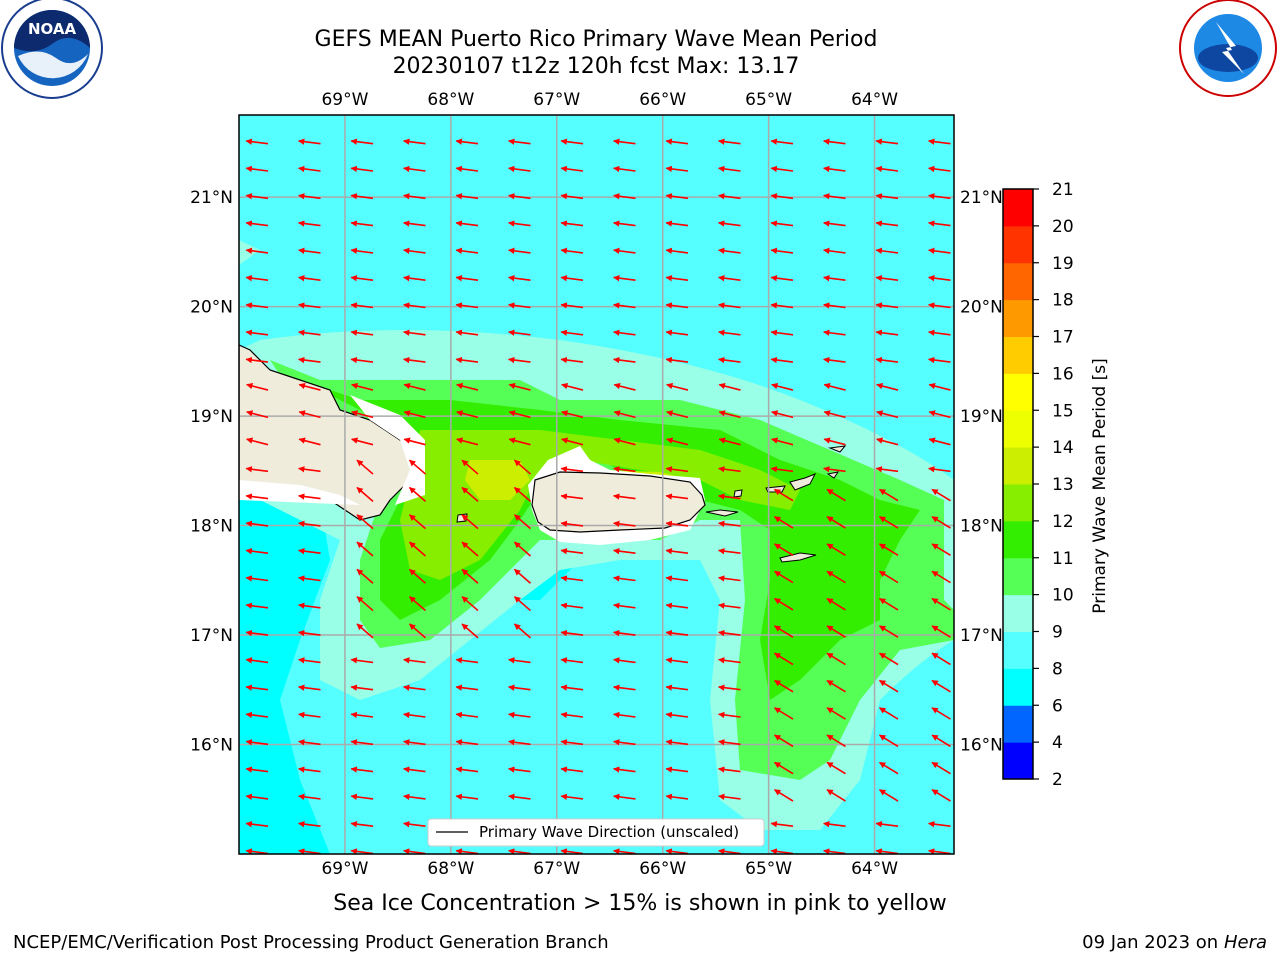 The height and width of the screenshot is (960, 1280). What do you see at coordinates (1063, 227) in the screenshot?
I see `colorbar-tick-label: 20` at bounding box center [1063, 227].